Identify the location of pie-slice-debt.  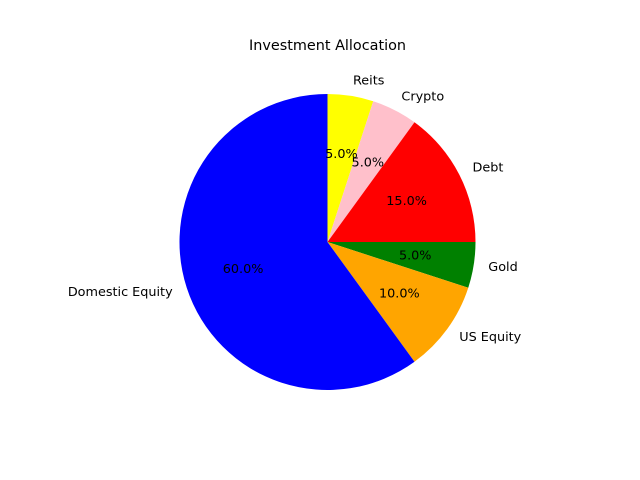
(401, 182).